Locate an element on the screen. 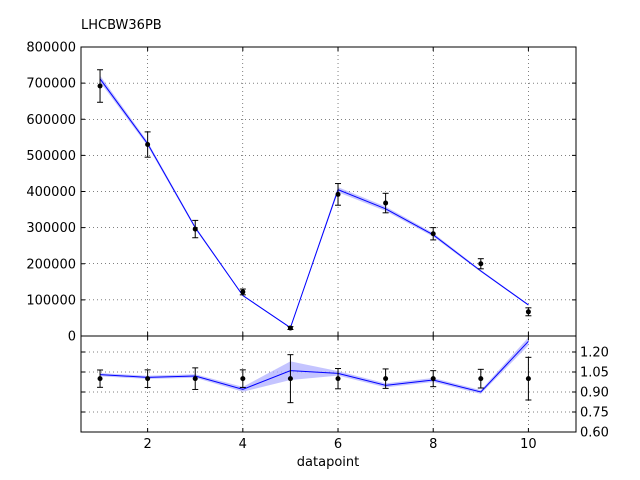 The height and width of the screenshot is (480, 640). x-tick-label: 4 is located at coordinates (243, 444).